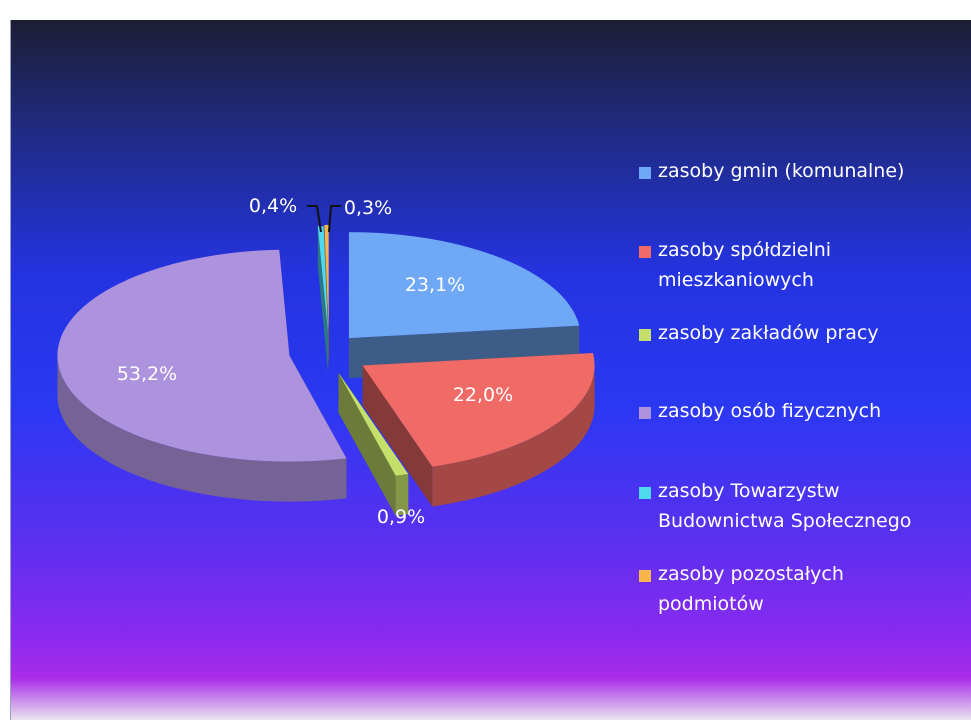 The image size is (971, 720). Describe the element at coordinates (314, 219) in the screenshot. I see `leader-line-tbs` at that location.